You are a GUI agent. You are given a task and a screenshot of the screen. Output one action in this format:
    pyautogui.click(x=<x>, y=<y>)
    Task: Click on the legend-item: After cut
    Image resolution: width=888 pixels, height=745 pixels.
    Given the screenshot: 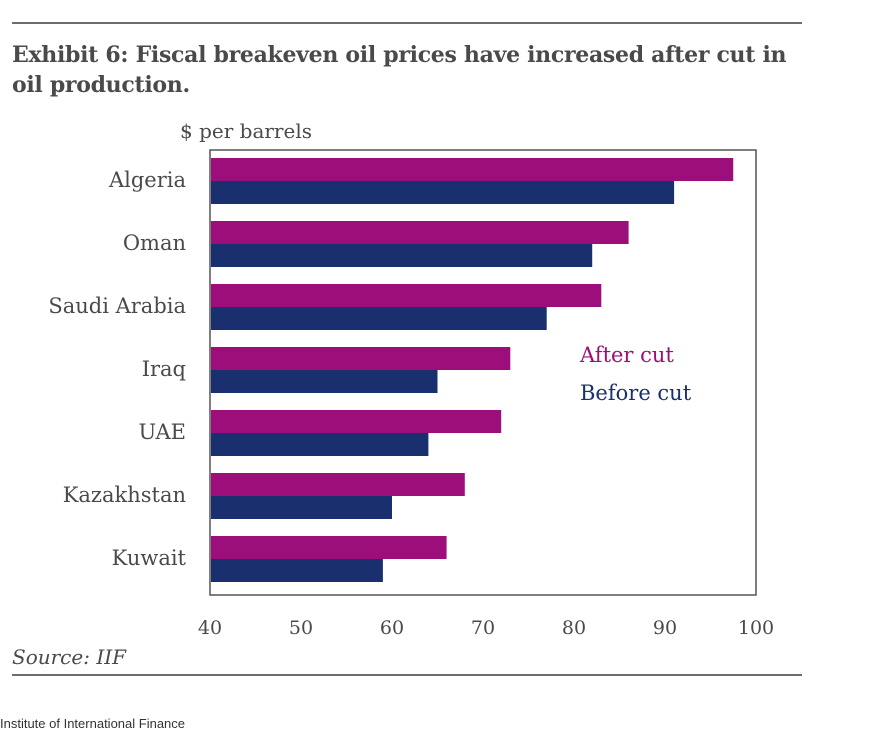 What is the action you would take?
    pyautogui.click(x=626, y=355)
    